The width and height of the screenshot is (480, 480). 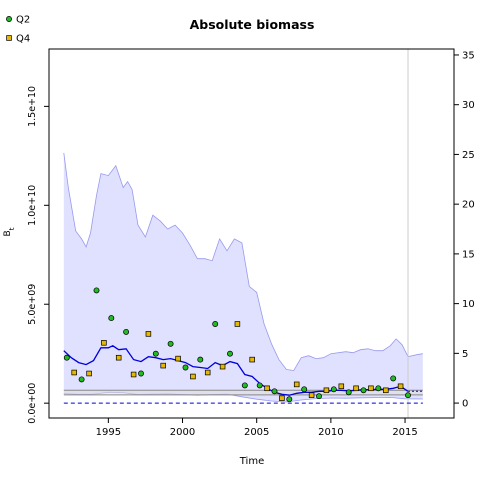 What do you see at coordinates (243, 392) in the screenshot?
I see `reference-band` at bounding box center [243, 392].